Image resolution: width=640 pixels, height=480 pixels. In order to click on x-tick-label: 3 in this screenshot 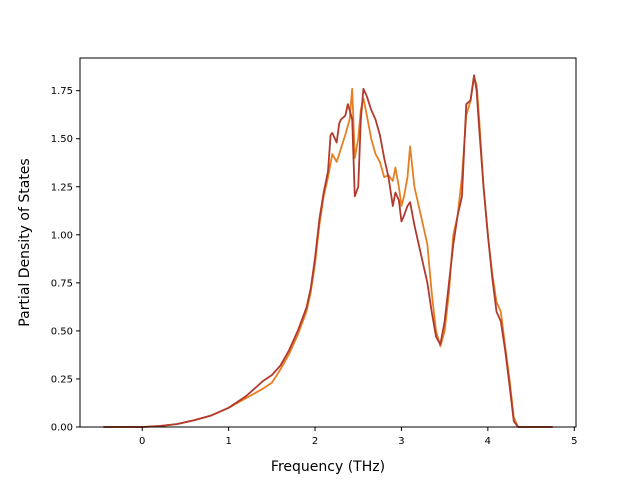, I will do `click(401, 441)`.